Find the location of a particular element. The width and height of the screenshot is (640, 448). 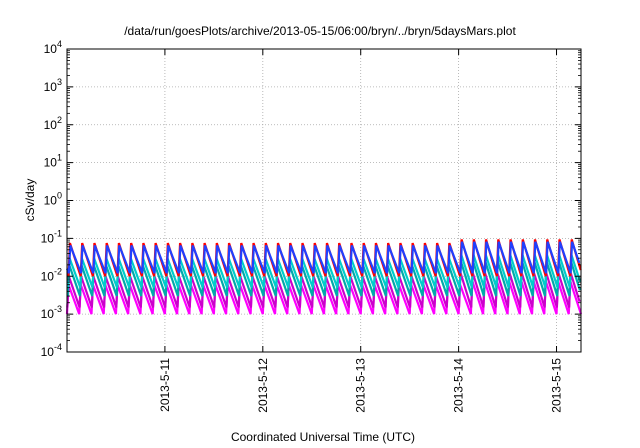

y-tick-label: 10¹ is located at coordinates (53, 161).